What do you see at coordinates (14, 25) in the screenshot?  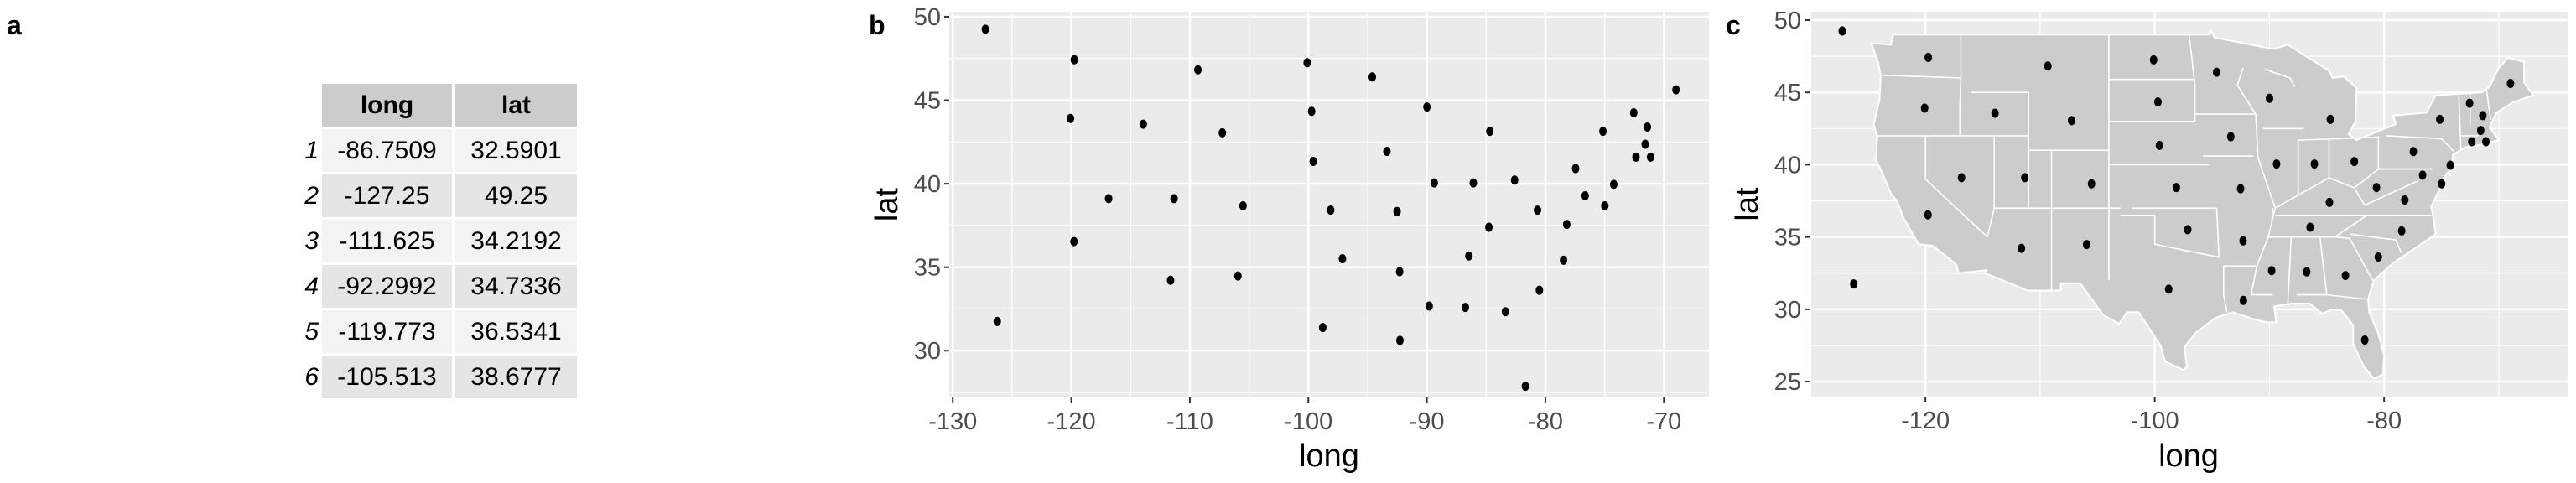 I see `panel-label-a: a` at bounding box center [14, 25].